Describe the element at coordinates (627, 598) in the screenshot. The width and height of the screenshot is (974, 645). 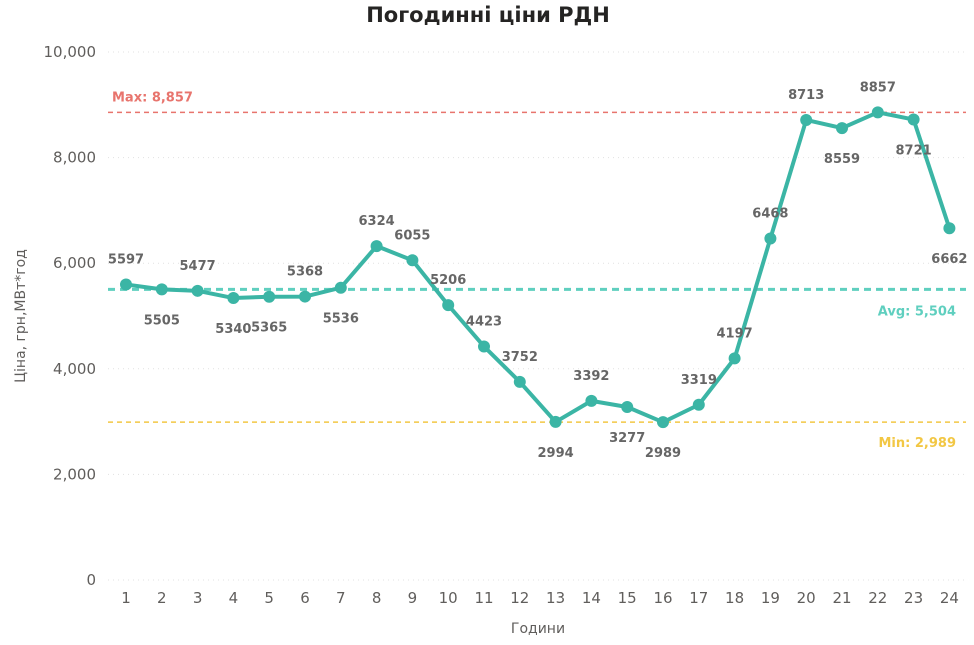
I see `x-tick-label: 15` at that location.